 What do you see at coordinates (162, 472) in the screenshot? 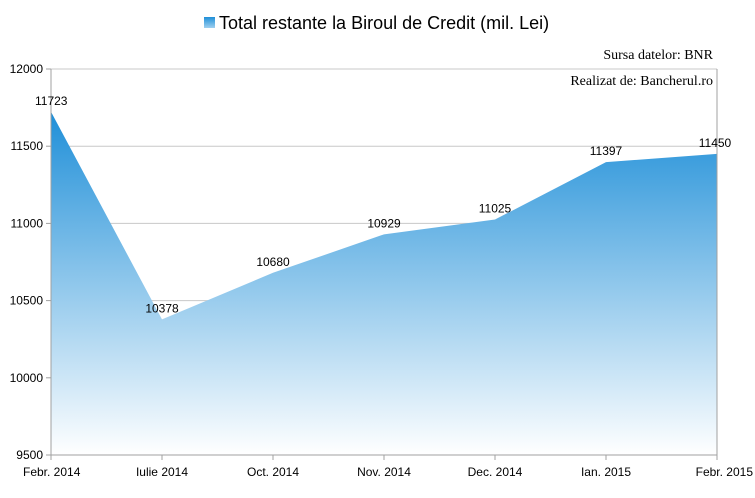
I see `x-tick-label: Iulie 2014` at bounding box center [162, 472].